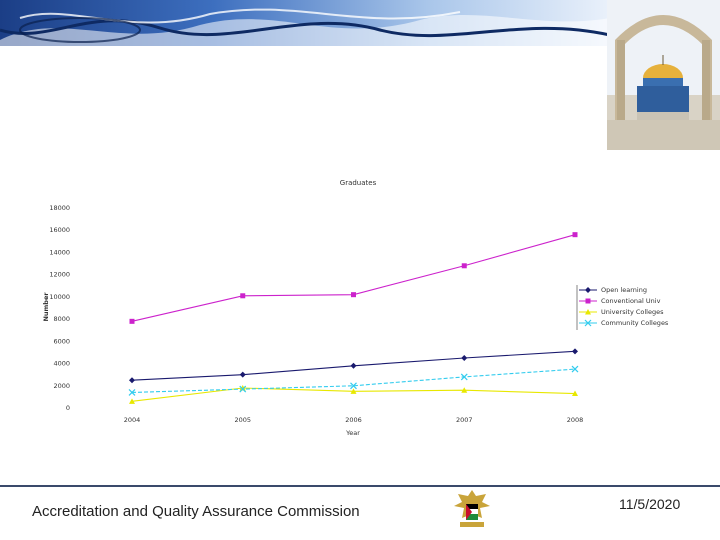 The image size is (720, 540). What do you see at coordinates (624, 290) in the screenshot?
I see `legend-label: Open learning` at bounding box center [624, 290].